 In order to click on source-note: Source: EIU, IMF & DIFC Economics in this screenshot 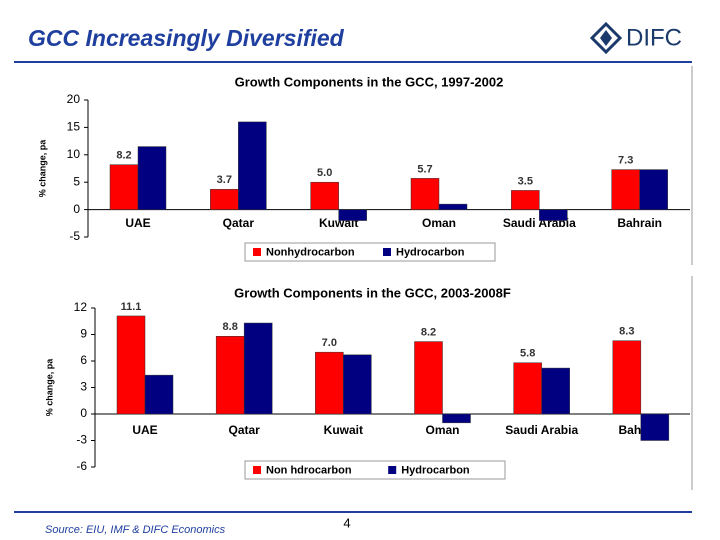, I will do `click(135, 530)`.